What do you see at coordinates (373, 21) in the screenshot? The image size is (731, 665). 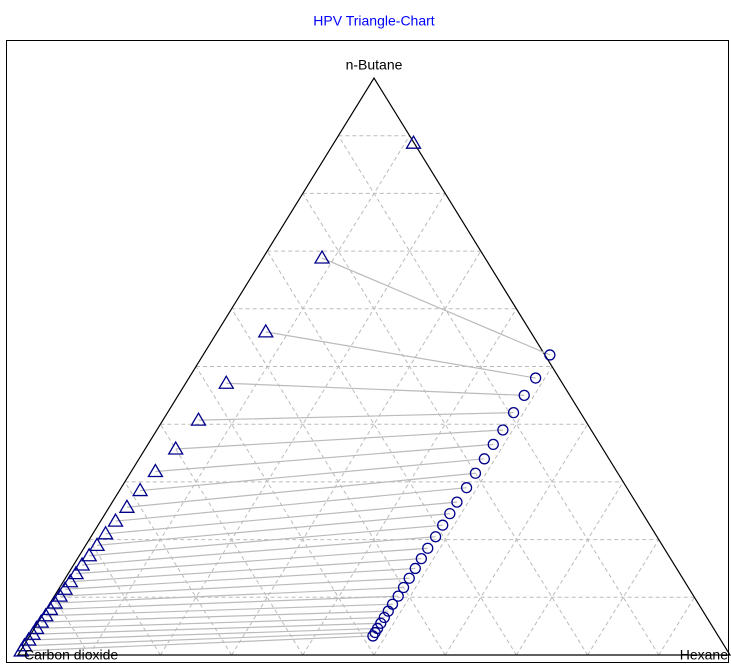 I see `chart-title: HPV Triangle-Chart` at bounding box center [373, 21].